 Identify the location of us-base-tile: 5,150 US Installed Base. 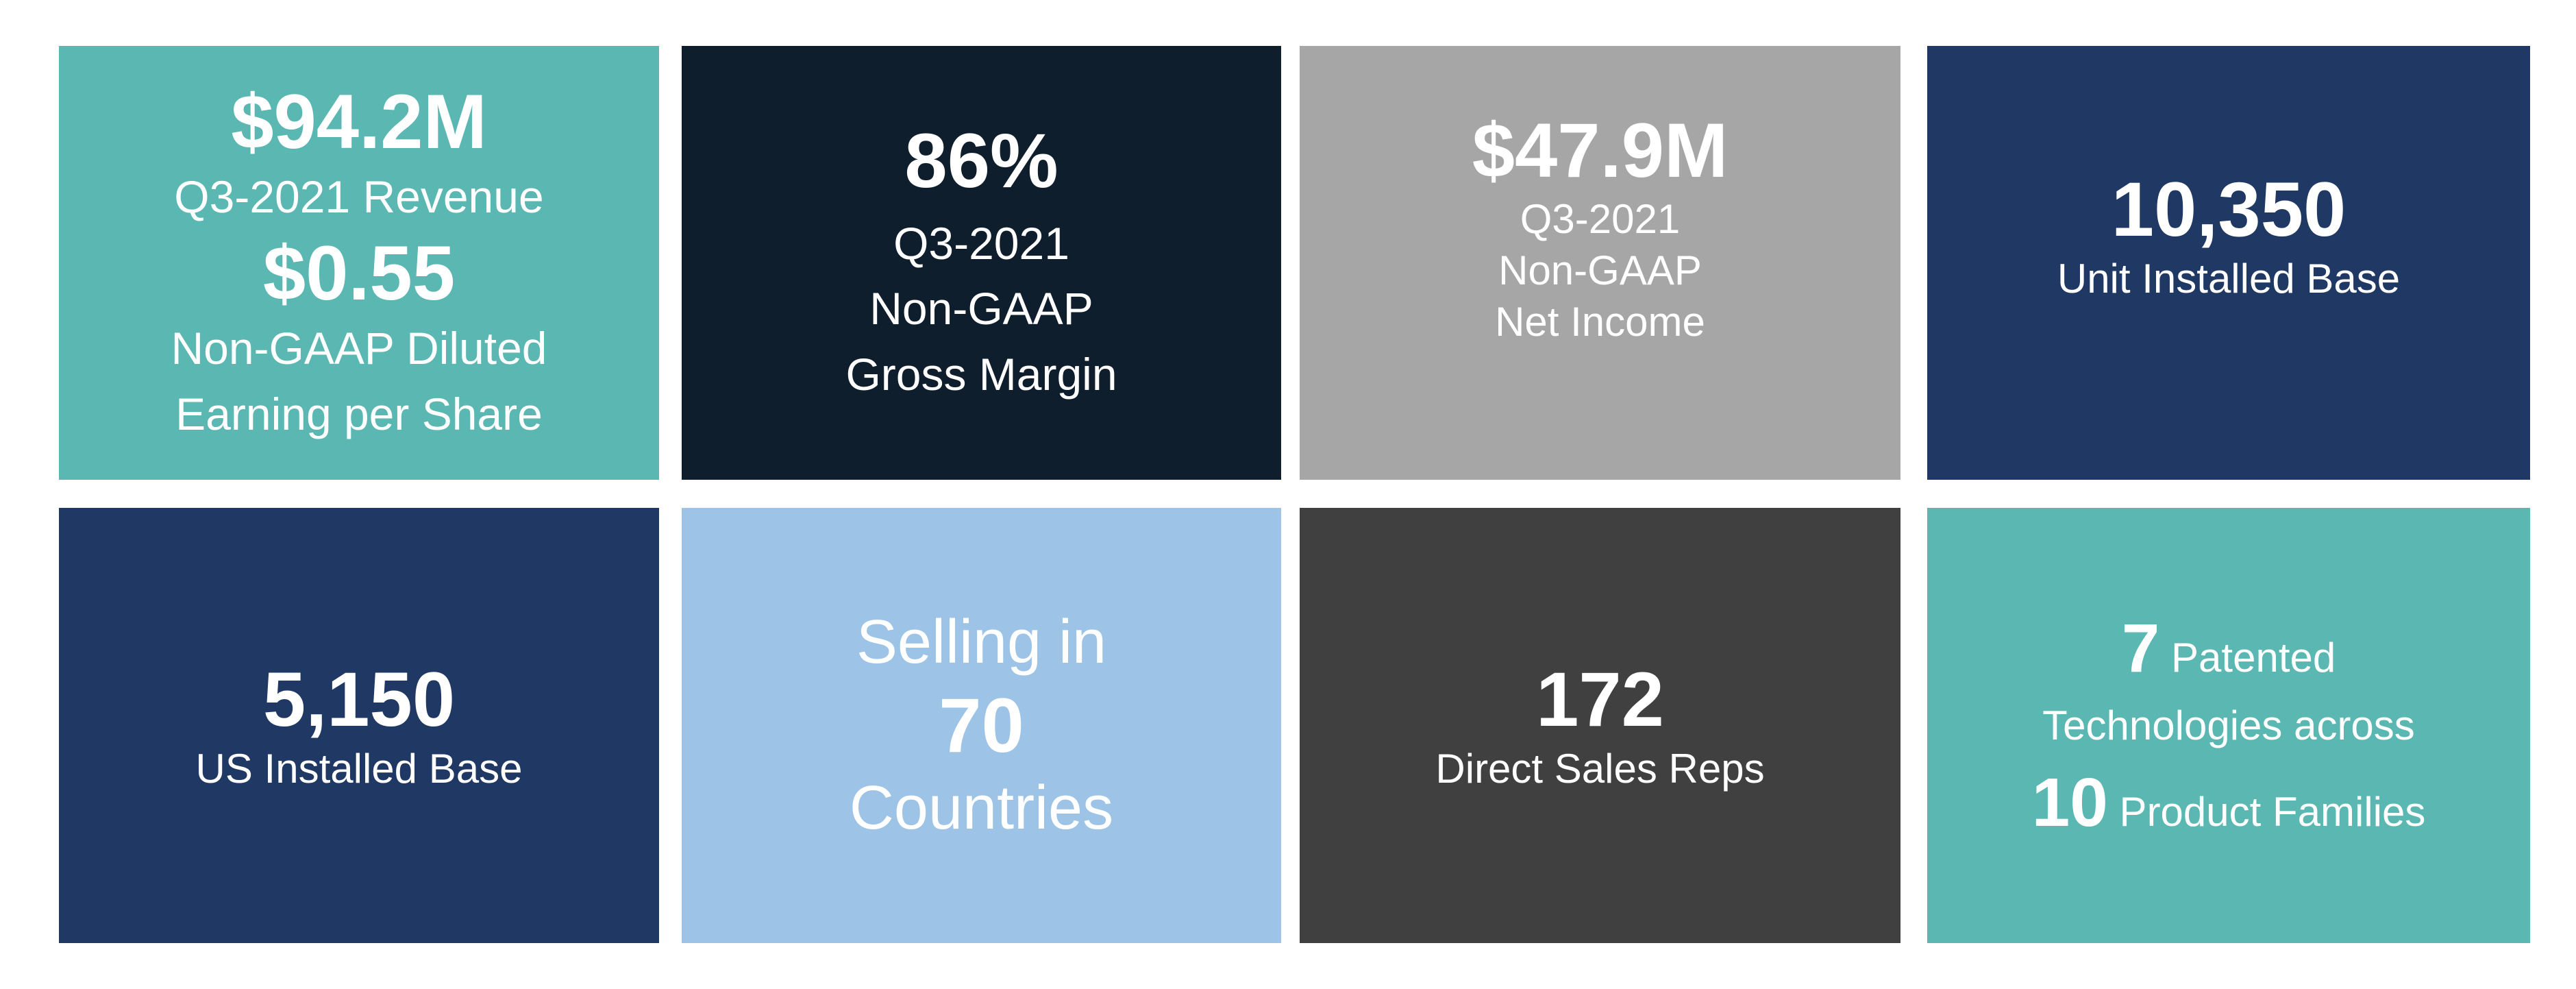
(359, 725).